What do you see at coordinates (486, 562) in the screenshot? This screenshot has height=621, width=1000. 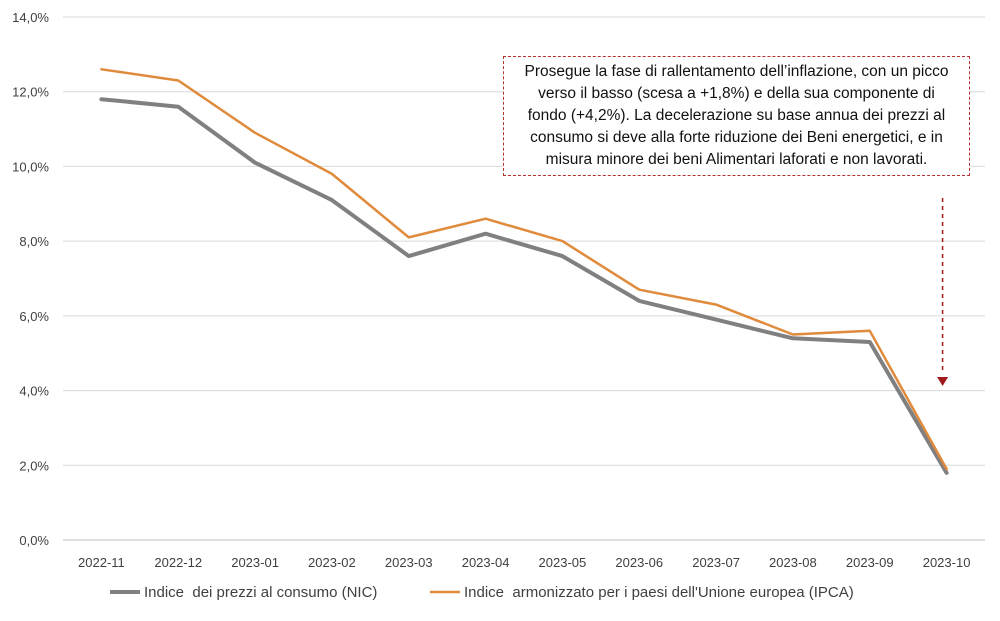 I see `x-tick-label: 2023-04` at bounding box center [486, 562].